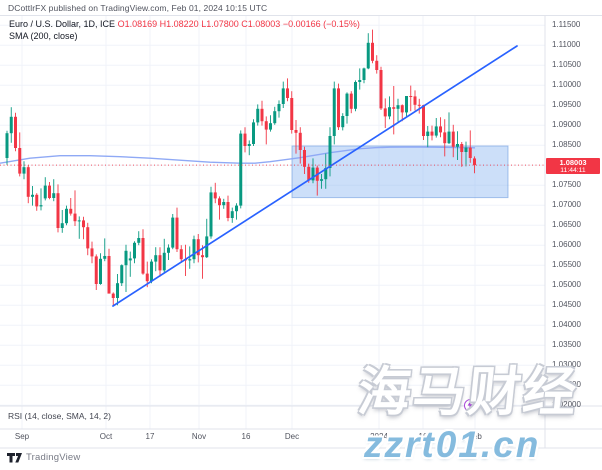  I want to click on economic-event-icon, so click(471, 405).